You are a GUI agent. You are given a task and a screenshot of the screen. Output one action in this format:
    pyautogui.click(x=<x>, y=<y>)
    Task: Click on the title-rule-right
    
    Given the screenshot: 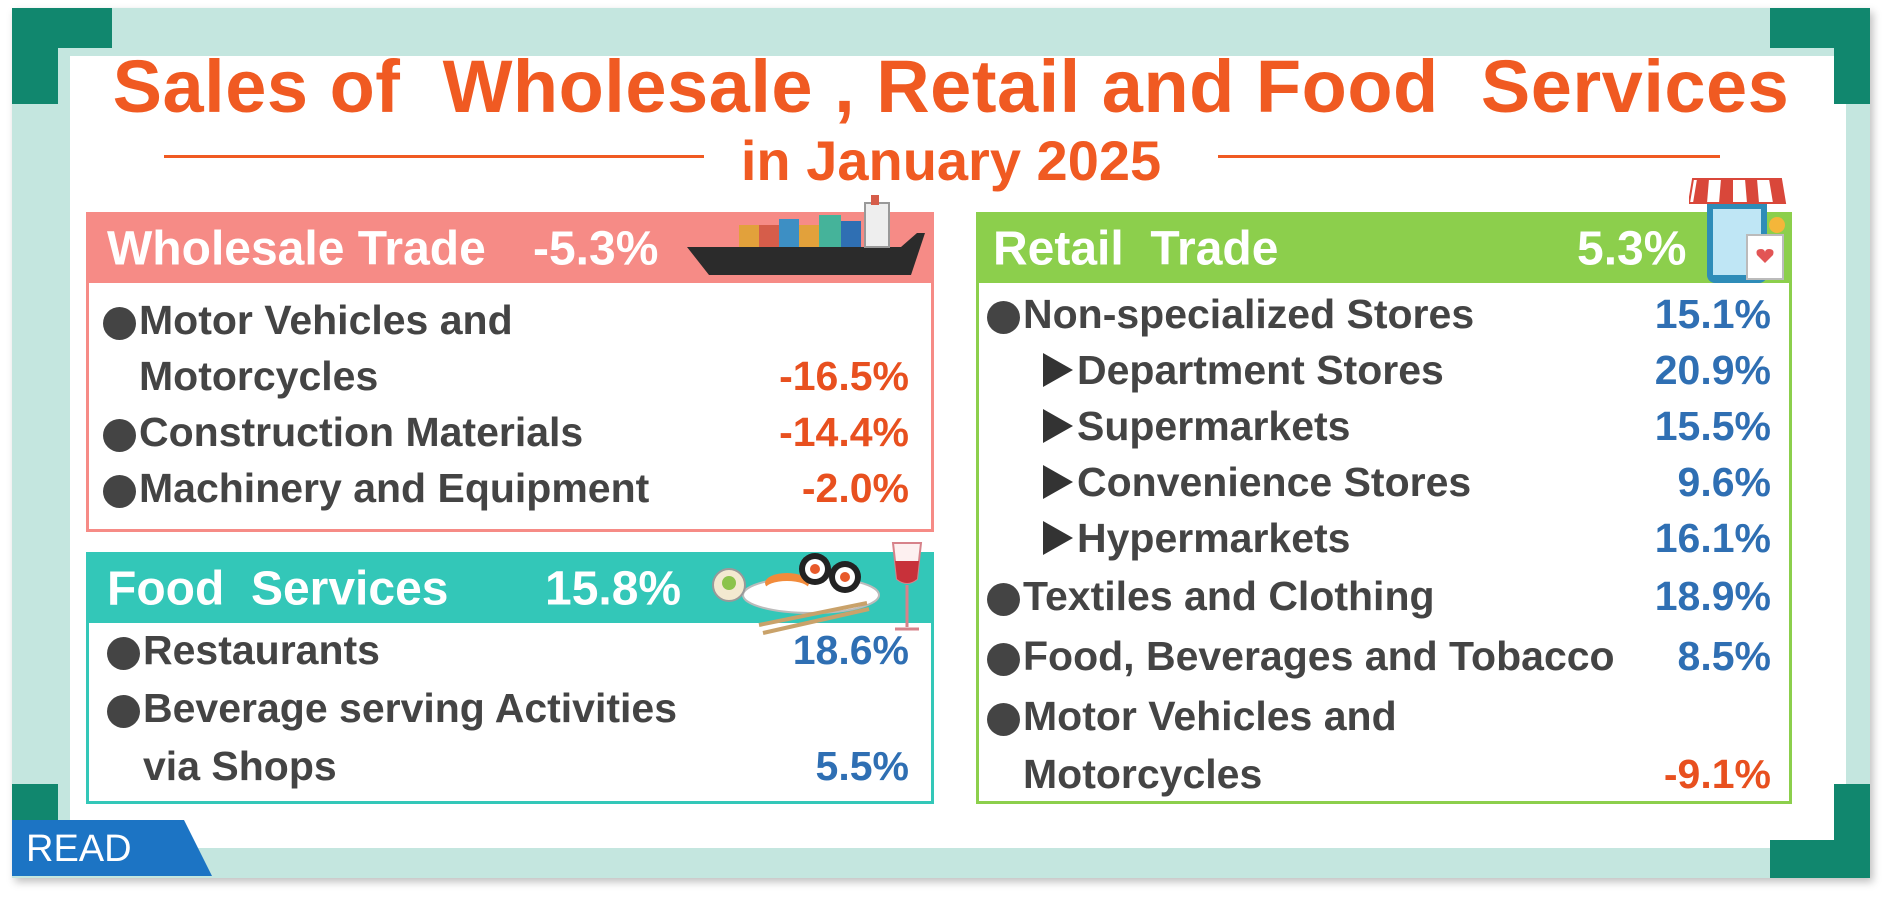 What is the action you would take?
    pyautogui.click(x=1469, y=156)
    